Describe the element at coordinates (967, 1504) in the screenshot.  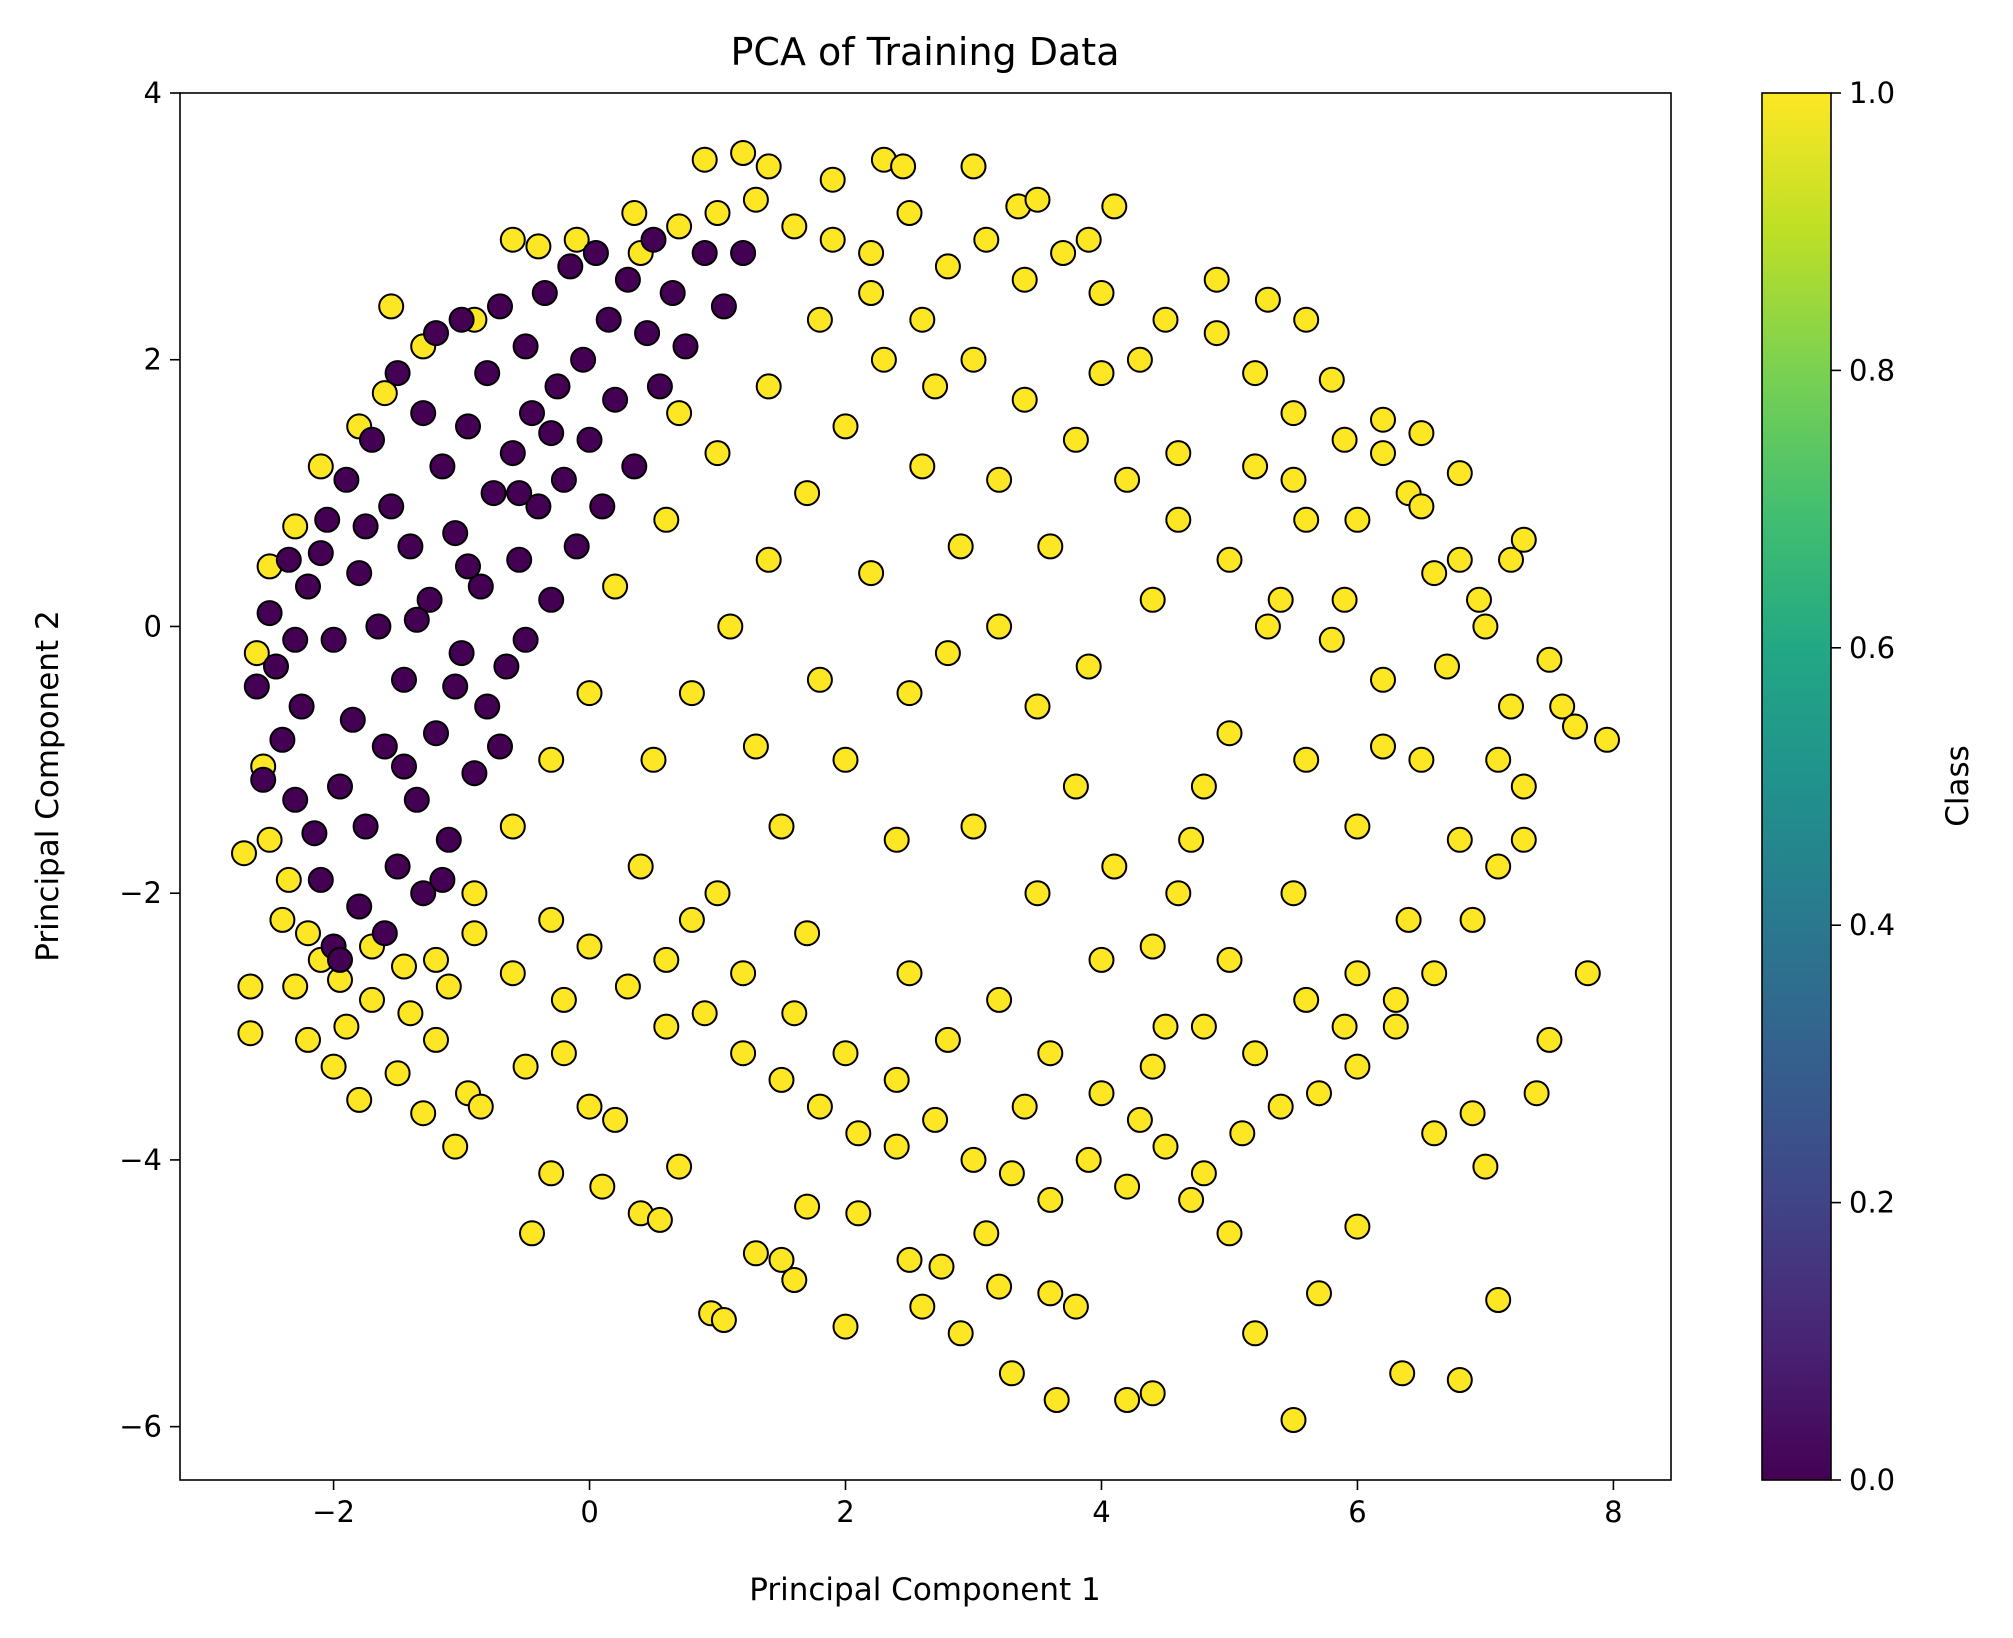
I see `x-axis-ticks: −2 0 2 4 6 8` at that location.